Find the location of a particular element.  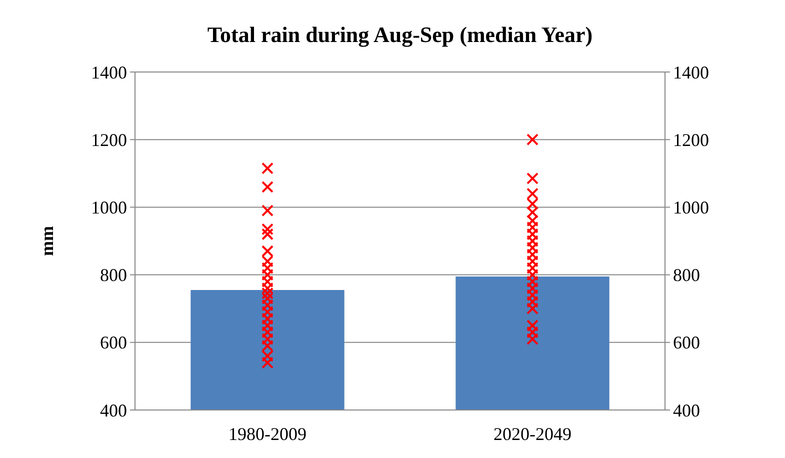

y2-tick-label: 600 is located at coordinates (686, 342).